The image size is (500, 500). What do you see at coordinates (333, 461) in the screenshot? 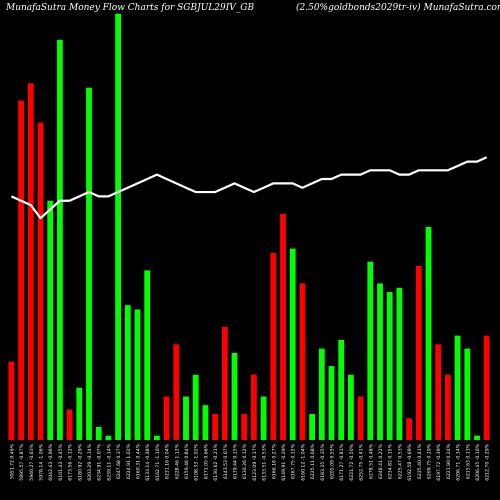
I see `x-tick-label: 6205.09 0.55%` at bounding box center [333, 461].